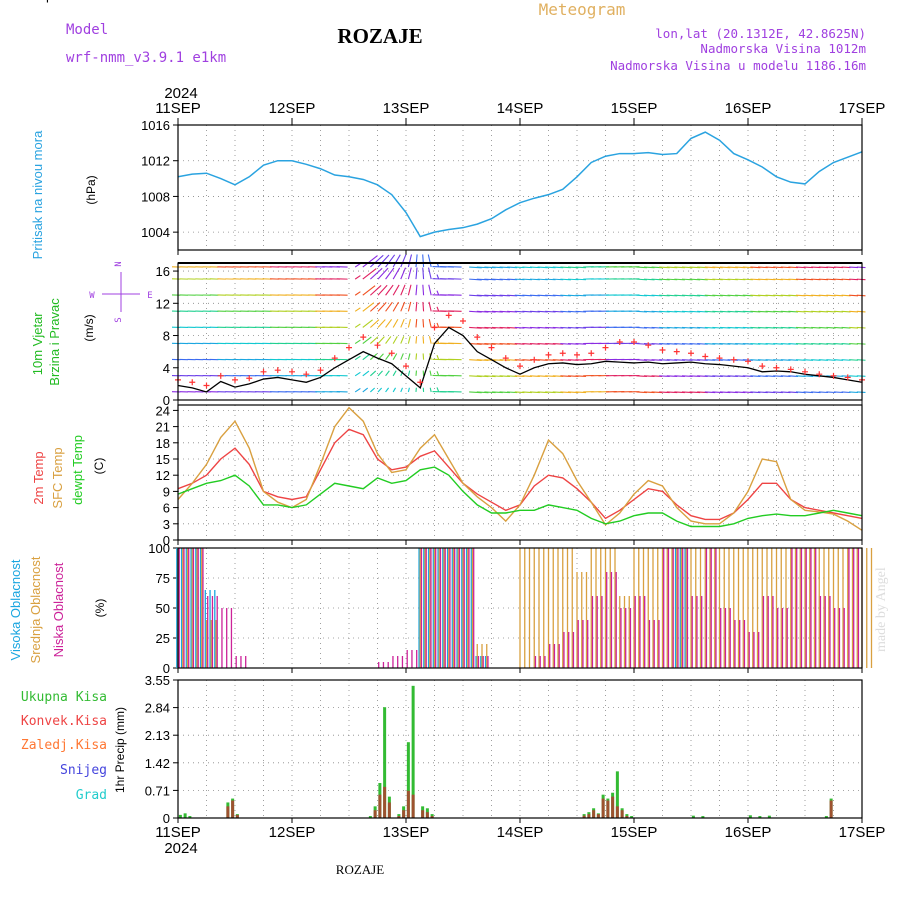 This screenshot has height=900, width=900. I want to click on precipitation-y-tick-label: 1.42, so click(157, 763).